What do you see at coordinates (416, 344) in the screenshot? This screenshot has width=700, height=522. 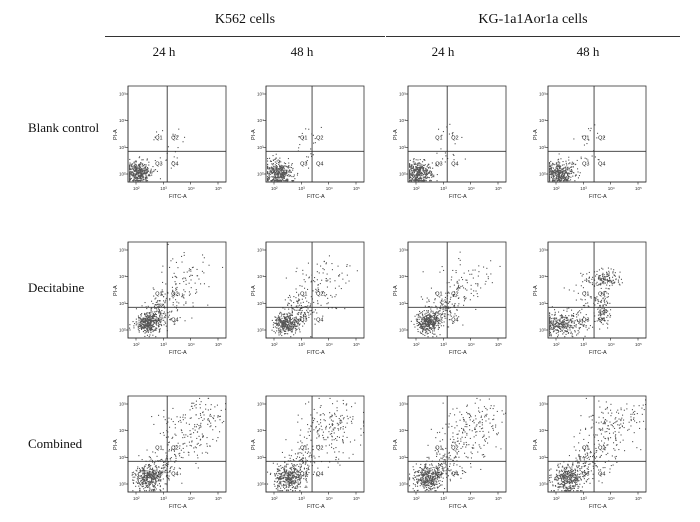 I see `x-tick-label: 10²` at bounding box center [416, 344].